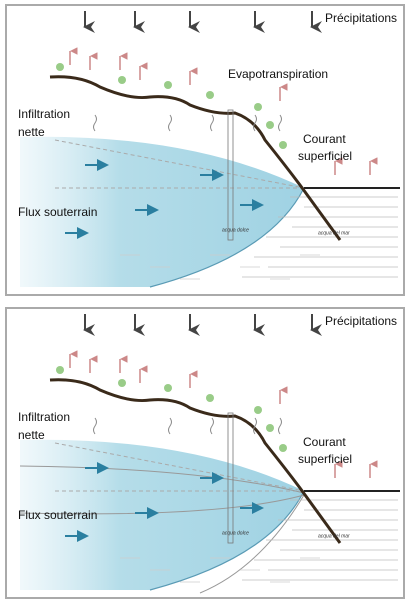  Describe the element at coordinates (278, 74) in the screenshot. I see `evapotranspiration-label: Evapotranspiration` at that location.